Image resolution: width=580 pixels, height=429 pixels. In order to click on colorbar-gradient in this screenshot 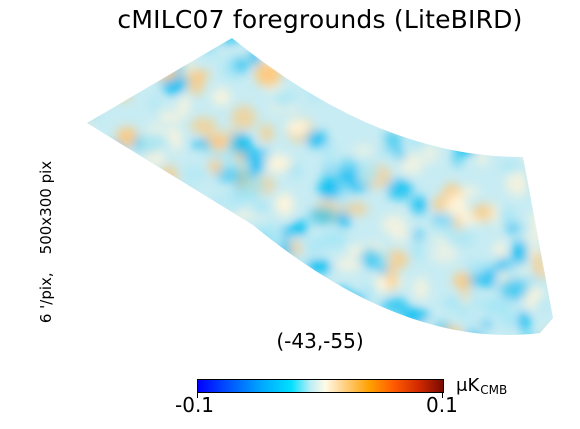, I will do `click(320, 386)`.